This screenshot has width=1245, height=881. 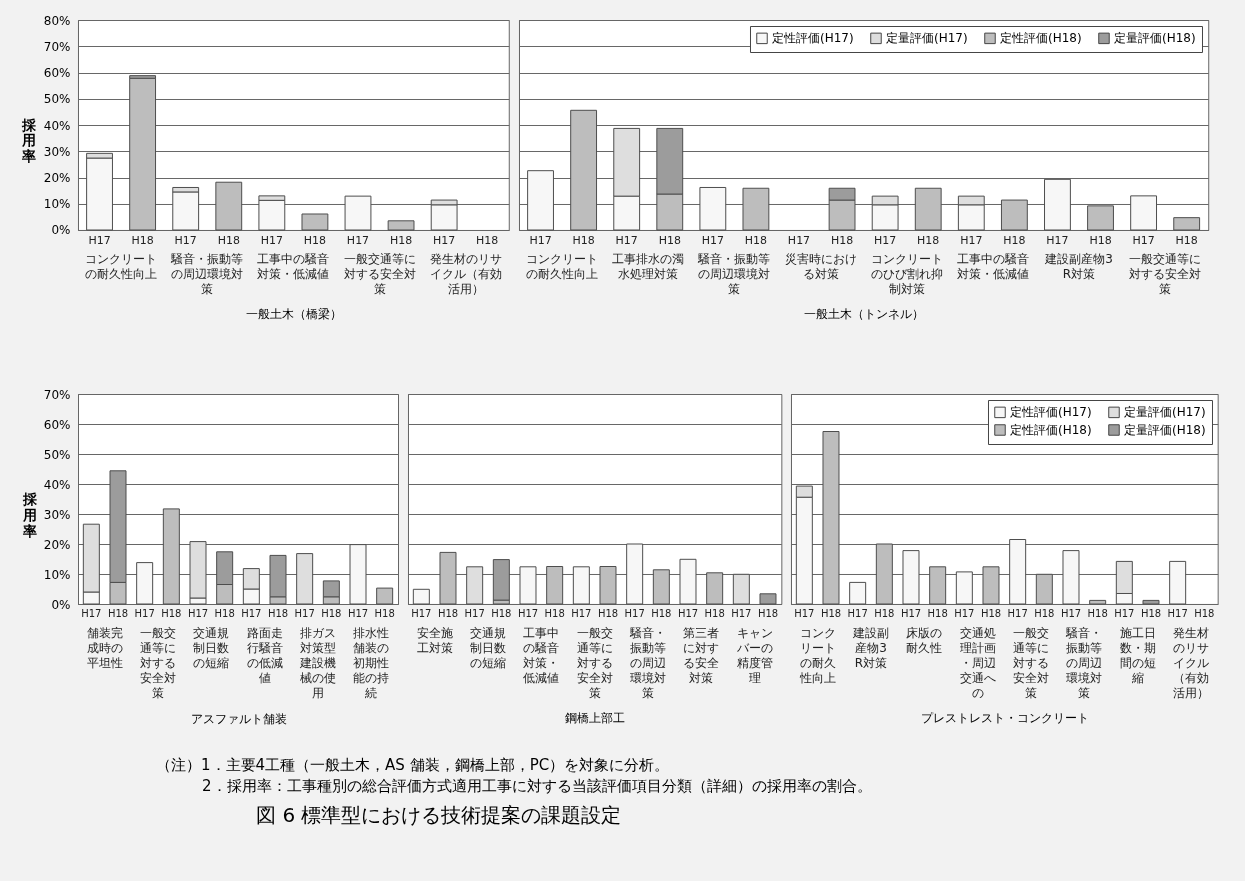 I want to click on legend-label: 定性評価(H18), so click(x=1051, y=430).